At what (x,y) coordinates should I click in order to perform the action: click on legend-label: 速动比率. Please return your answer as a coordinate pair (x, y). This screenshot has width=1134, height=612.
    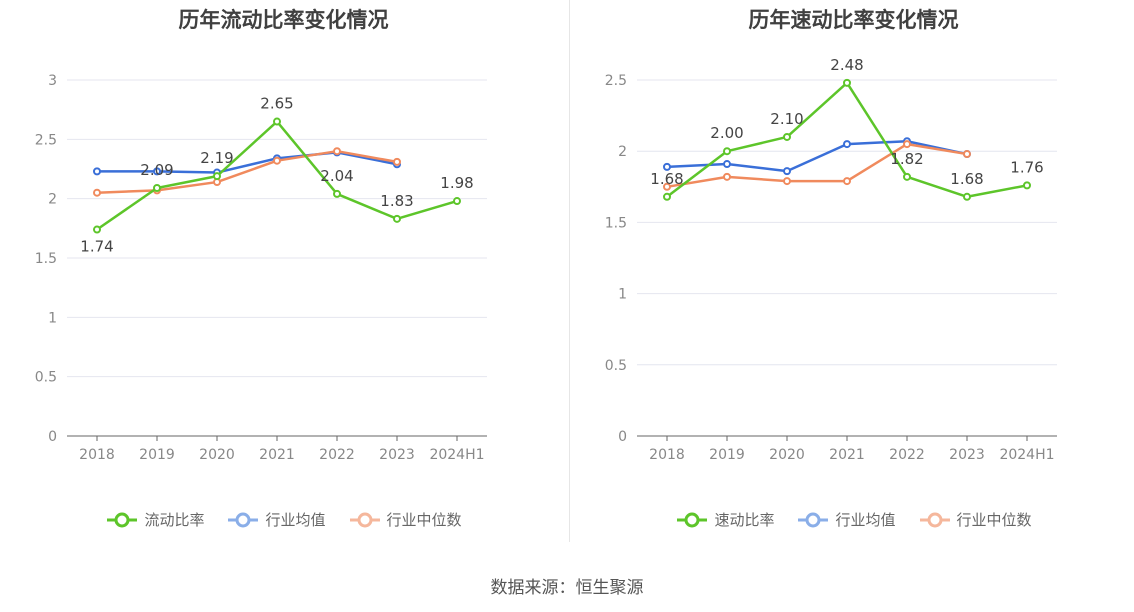
    Looking at the image, I should click on (744, 520).